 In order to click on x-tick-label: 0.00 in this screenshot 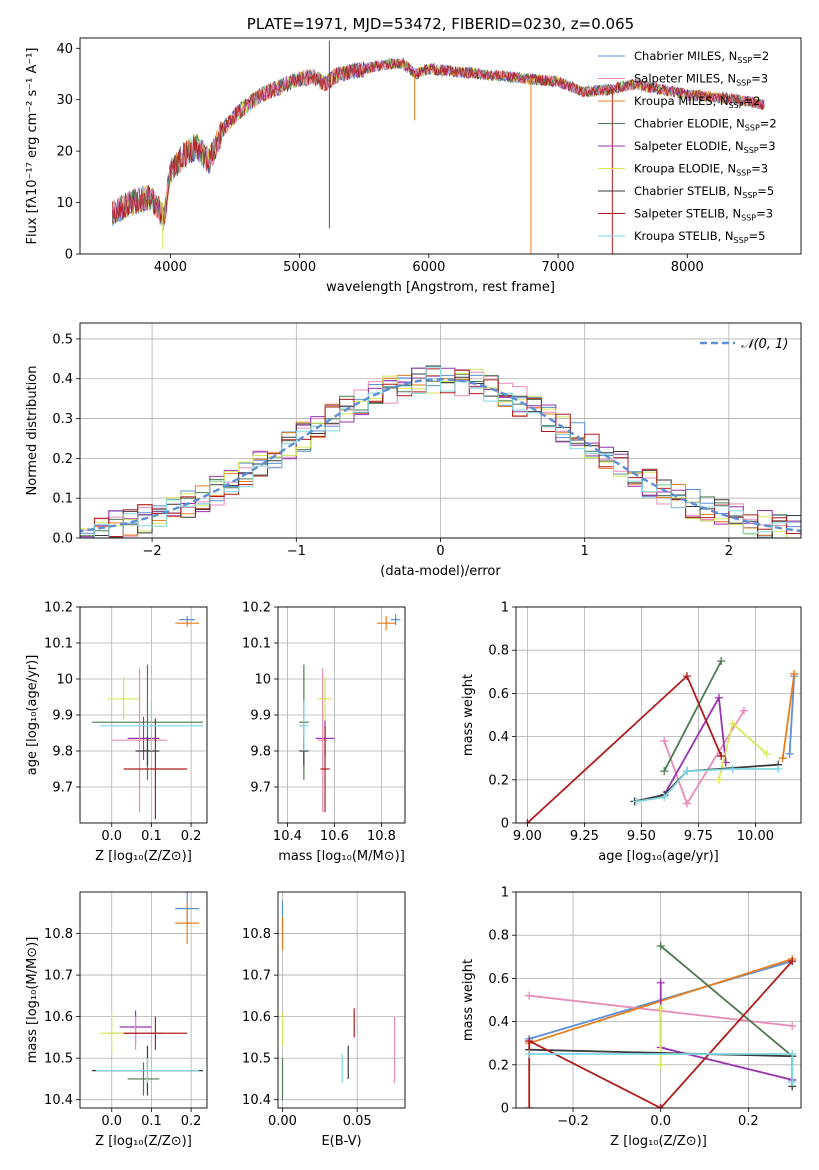, I will do `click(282, 1121)`.